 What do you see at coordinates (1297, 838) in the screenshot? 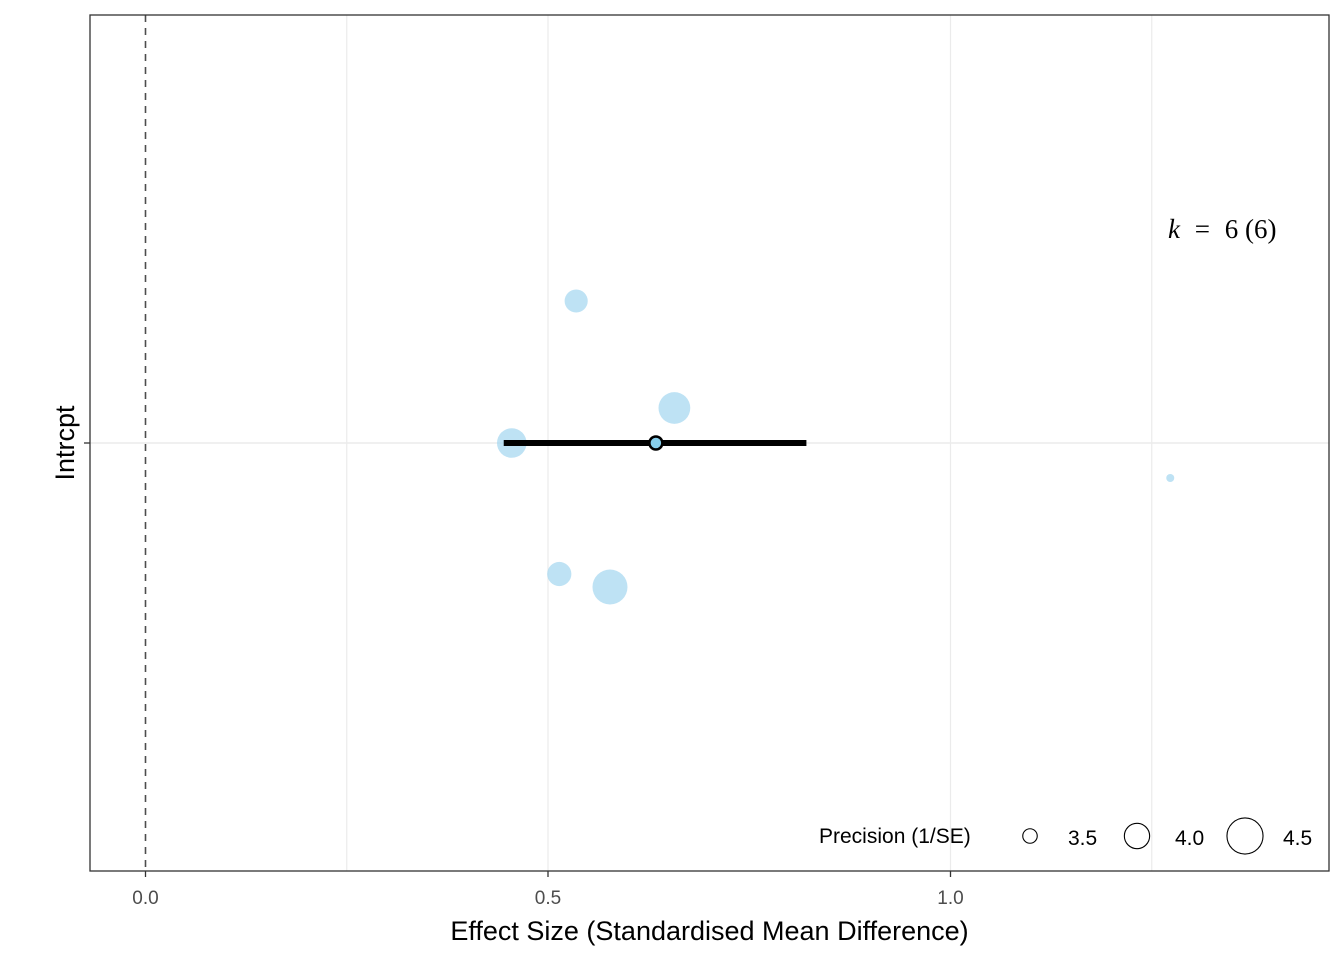
I see `legend-entry-label: 4.5` at bounding box center [1297, 838].